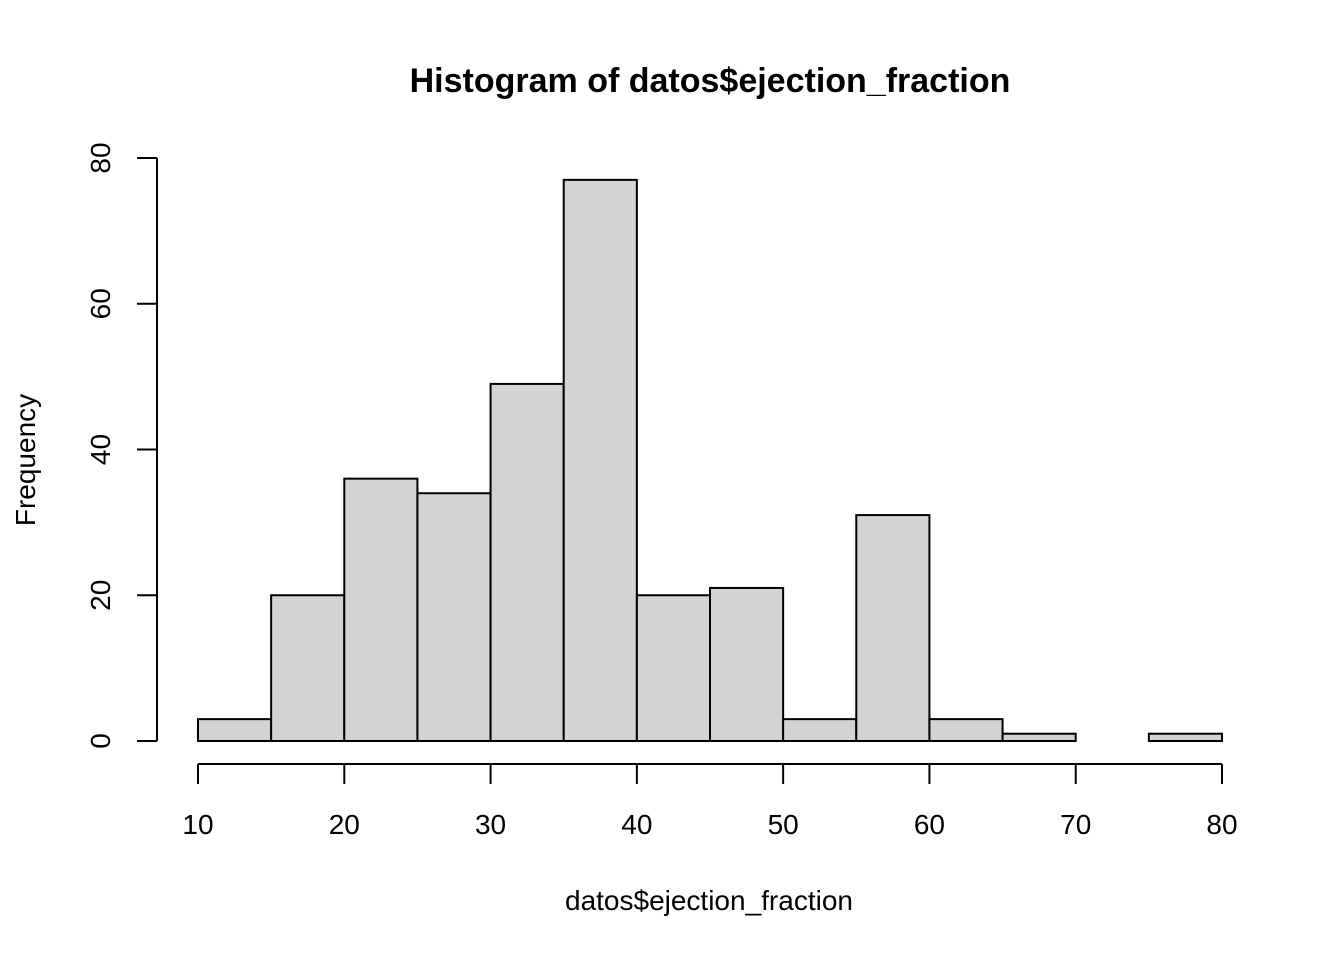 Image resolution: width=1344 pixels, height=960 pixels. Describe the element at coordinates (25, 460) in the screenshot. I see `y-axis-label: Frequency` at that location.